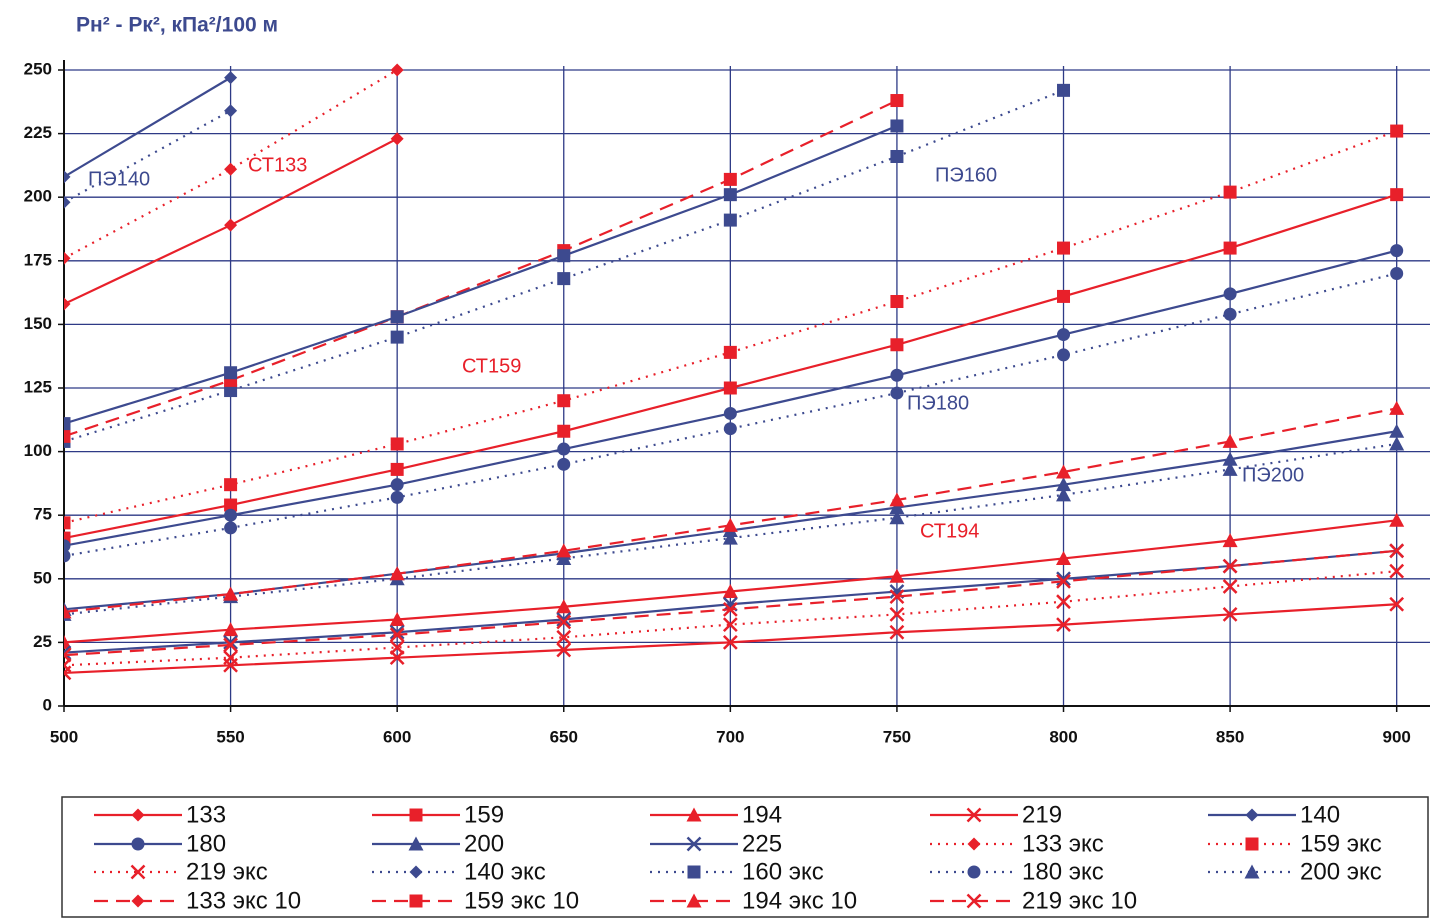 This screenshot has width=1430, height=924. What do you see at coordinates (521, 900) in the screenshot?
I see `legend-label: 159 экс 10` at bounding box center [521, 900].